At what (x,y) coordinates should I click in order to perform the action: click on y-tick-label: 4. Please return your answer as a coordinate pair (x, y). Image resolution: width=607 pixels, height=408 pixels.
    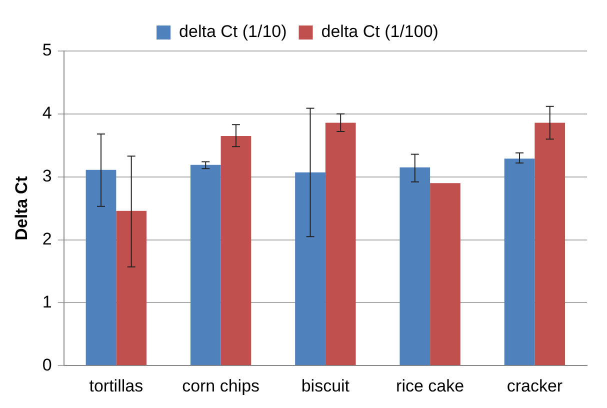
    Looking at the image, I should click on (47, 113).